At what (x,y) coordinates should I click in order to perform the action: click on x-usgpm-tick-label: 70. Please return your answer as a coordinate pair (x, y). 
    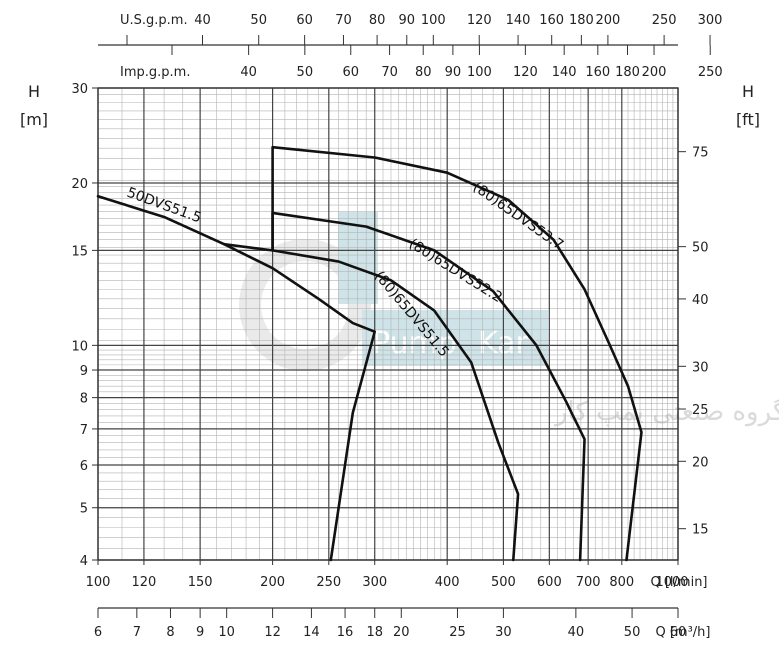
    Looking at the image, I should click on (343, 20).